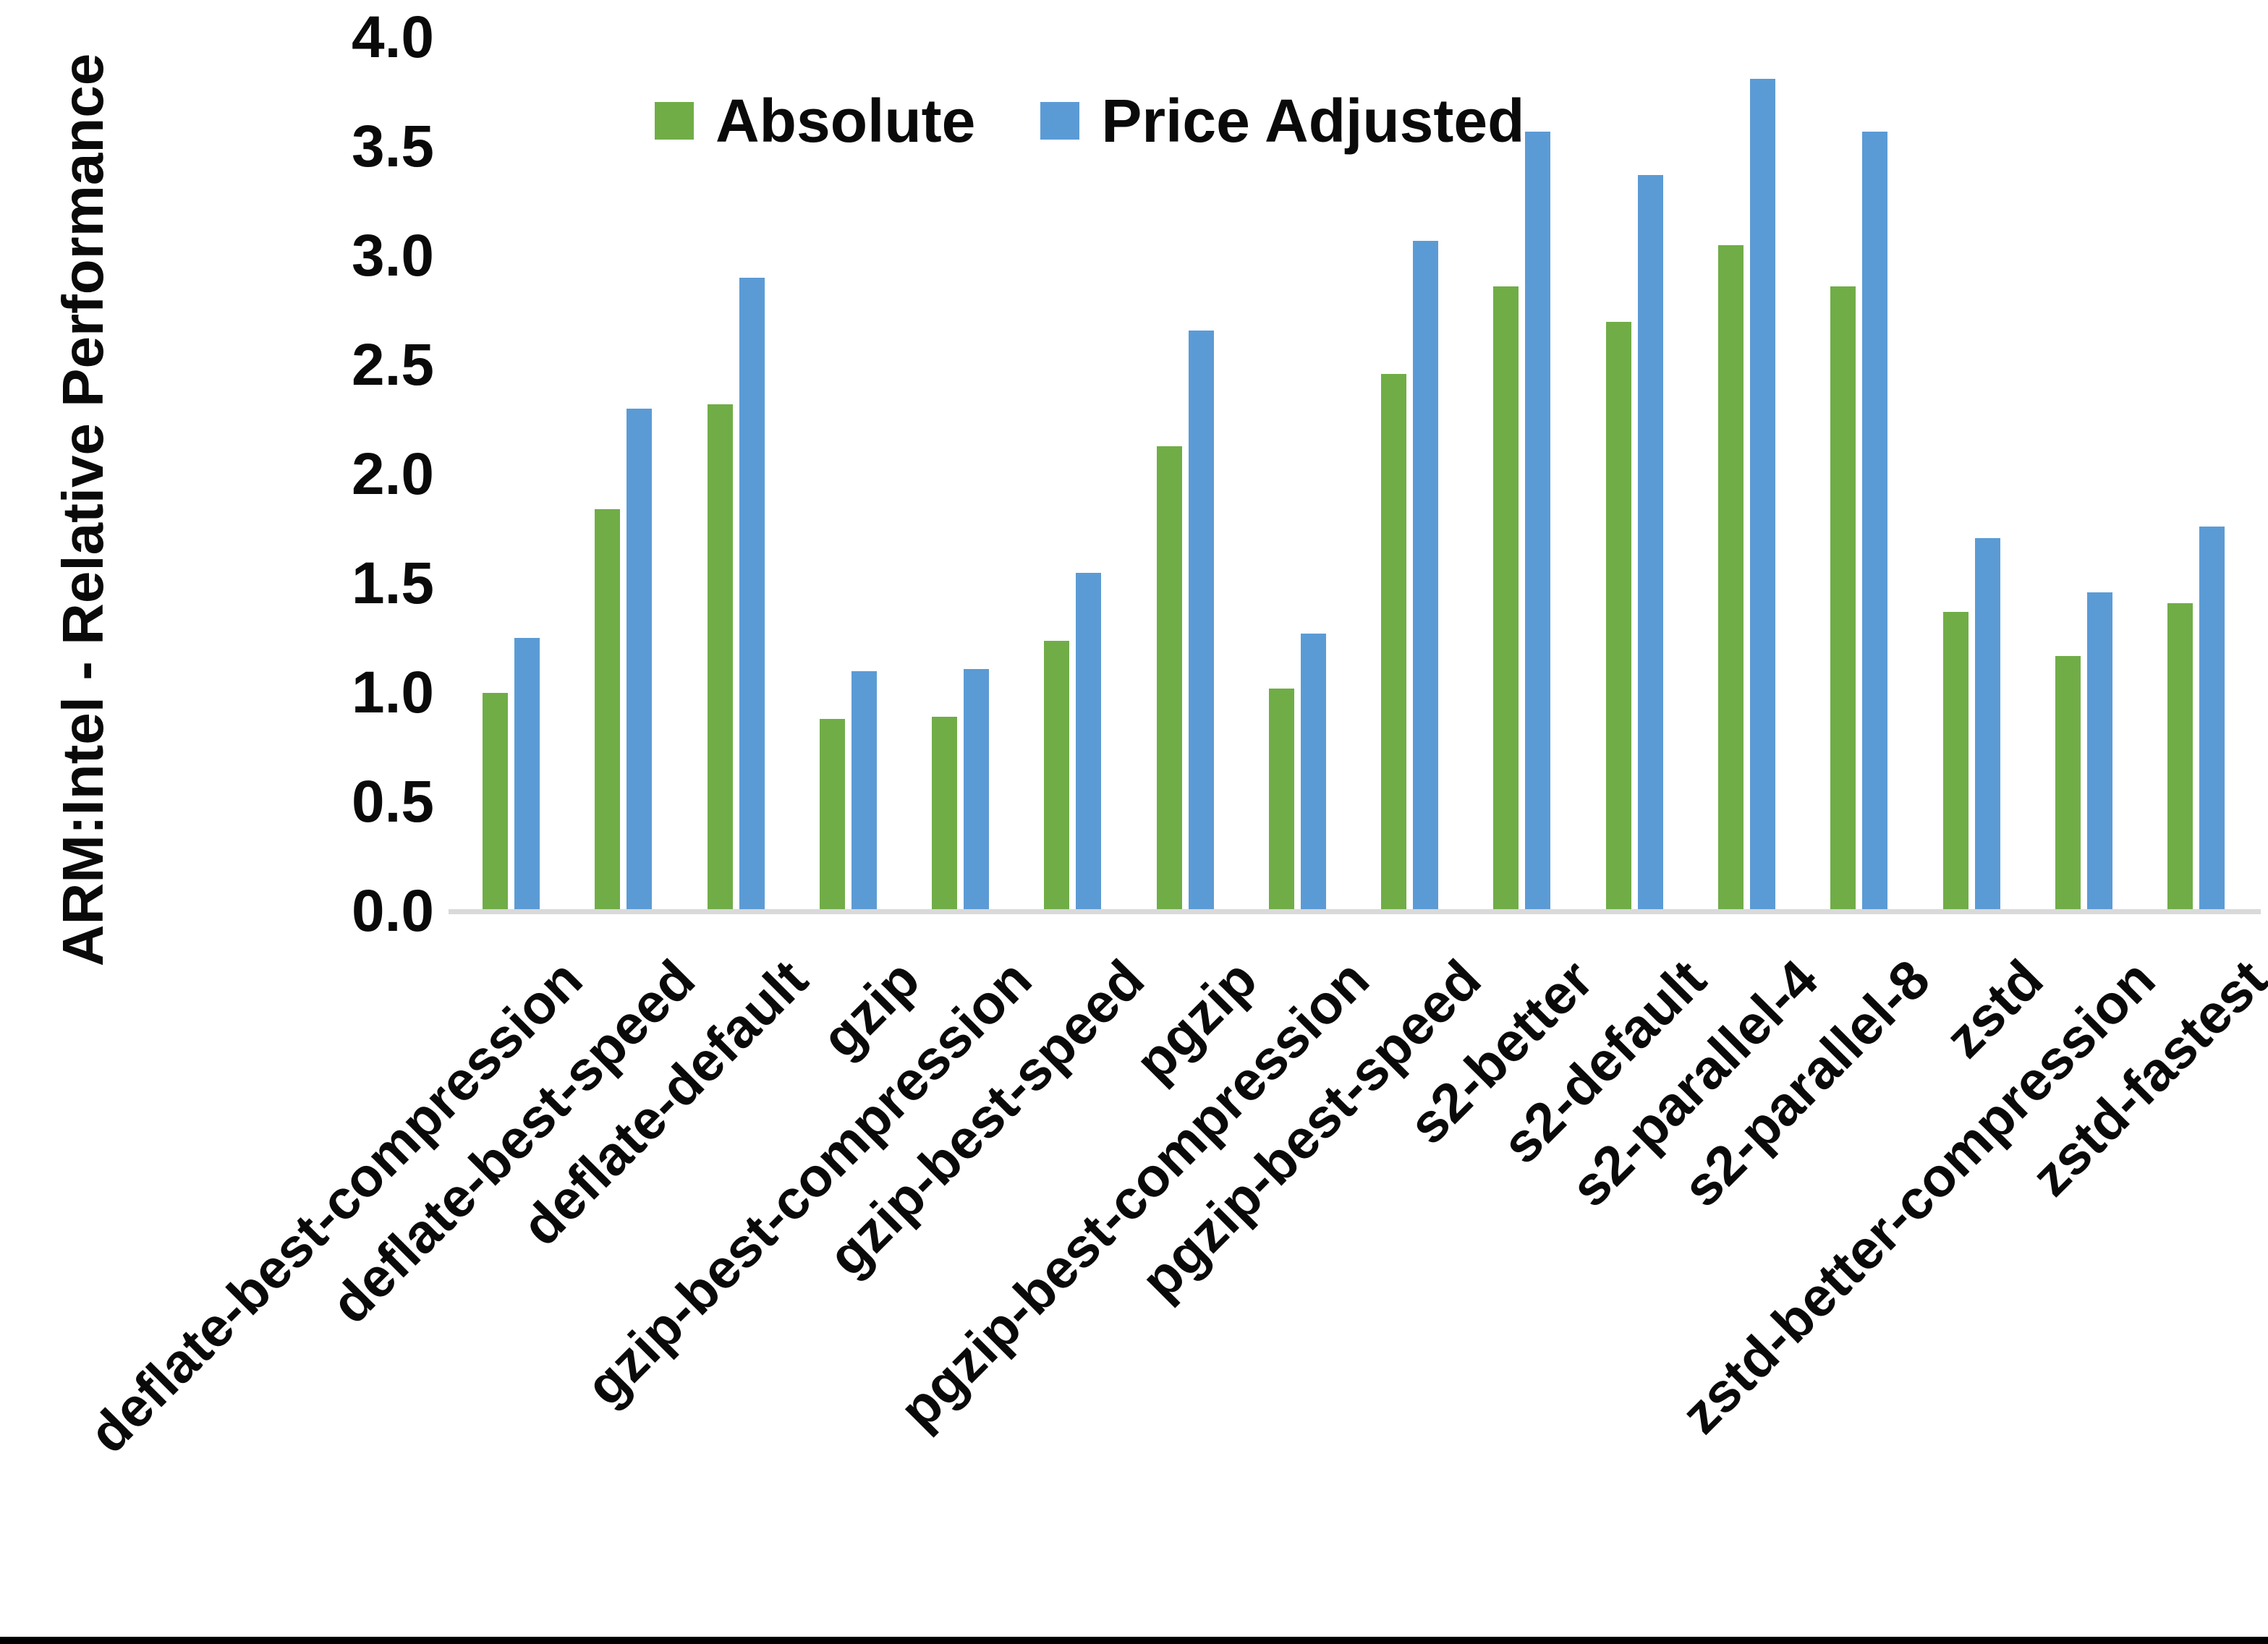  What do you see at coordinates (393, 365) in the screenshot?
I see `y-tick-label-2.5: 2.5` at bounding box center [393, 365].